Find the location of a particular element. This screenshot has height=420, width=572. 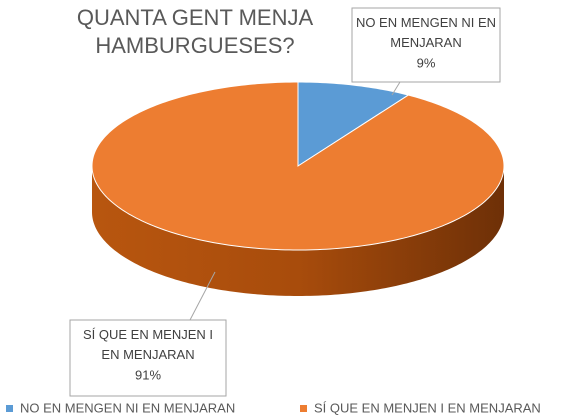

legend-label: NO EN MENGEN NI EN MENJARAN is located at coordinates (127, 407).